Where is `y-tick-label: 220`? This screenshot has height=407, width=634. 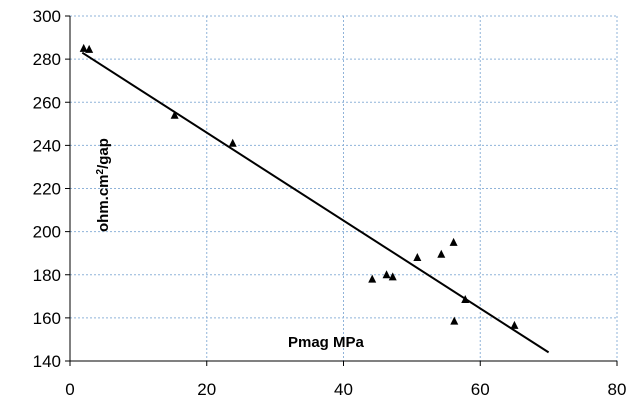
y-tick-label: 220 is located at coordinates (47, 189).